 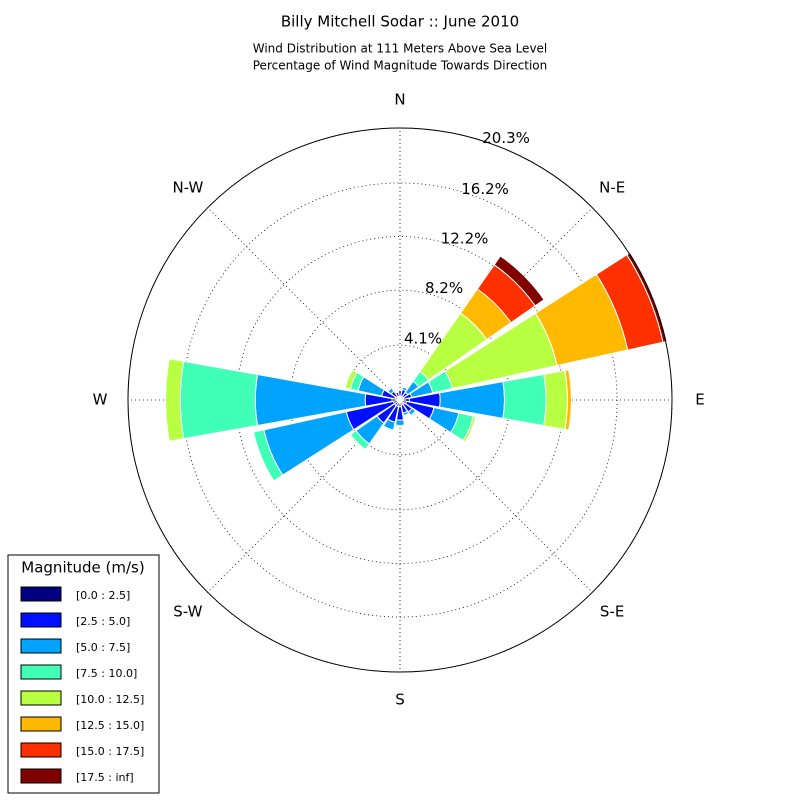 What do you see at coordinates (423, 339) in the screenshot?
I see `r-tick-label: 4.1%` at bounding box center [423, 339].